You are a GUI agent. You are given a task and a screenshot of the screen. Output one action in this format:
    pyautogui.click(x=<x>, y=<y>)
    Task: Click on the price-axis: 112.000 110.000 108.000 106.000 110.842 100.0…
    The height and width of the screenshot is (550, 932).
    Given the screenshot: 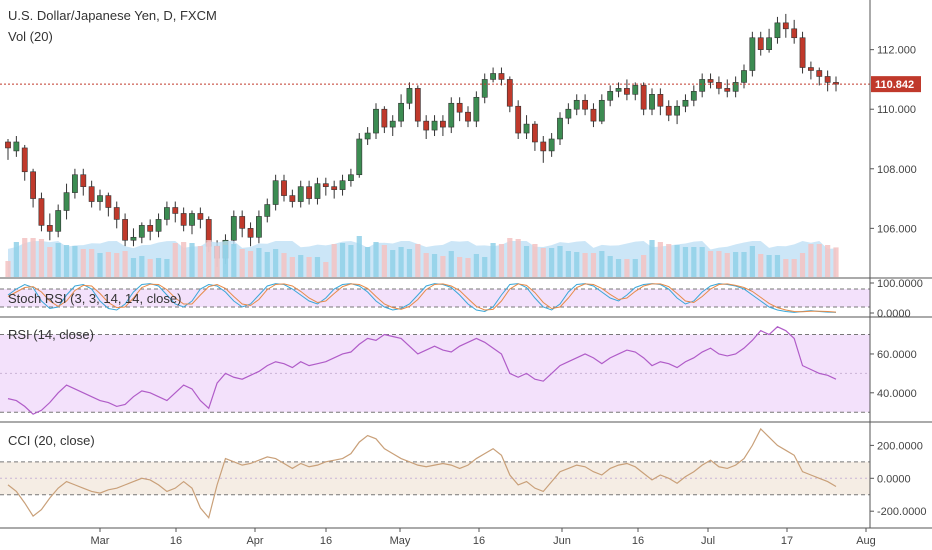 What is the action you would take?
    pyautogui.click(x=898, y=281)
    